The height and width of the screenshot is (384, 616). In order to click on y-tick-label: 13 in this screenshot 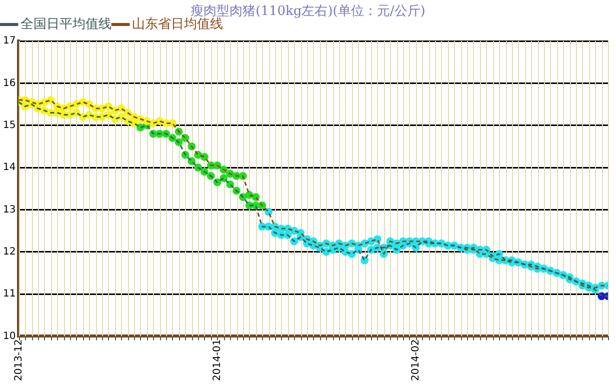, I will do `click(9, 210)`.